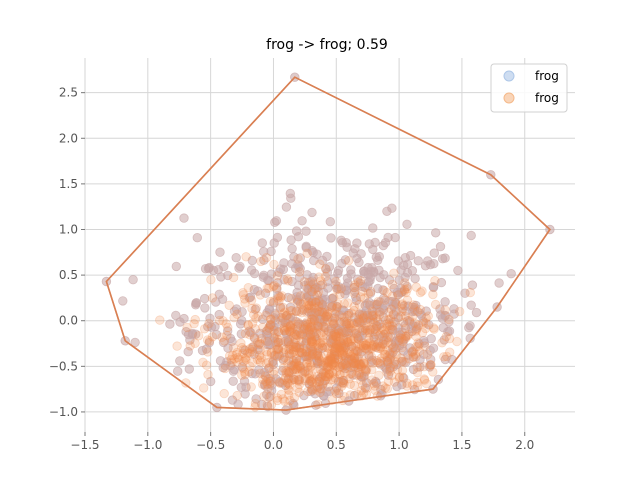  What do you see at coordinates (68, 138) in the screenshot?
I see `y-tick-label: 2.0` at bounding box center [68, 138].